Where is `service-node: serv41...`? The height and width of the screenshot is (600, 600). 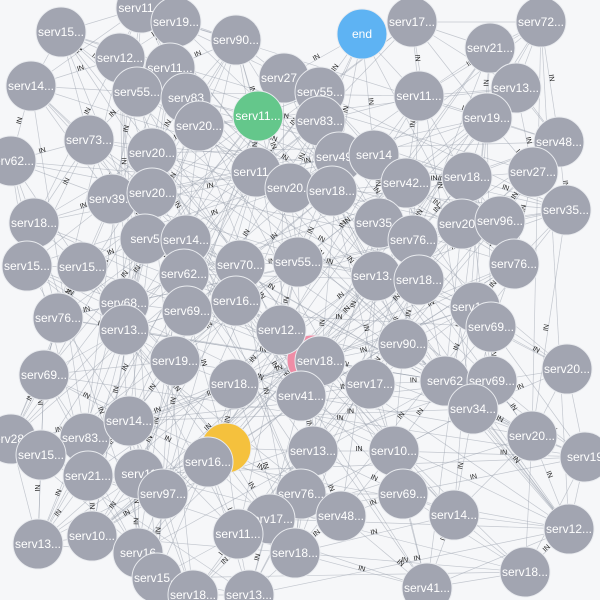
service-node: serv41... is located at coordinates (427, 581).